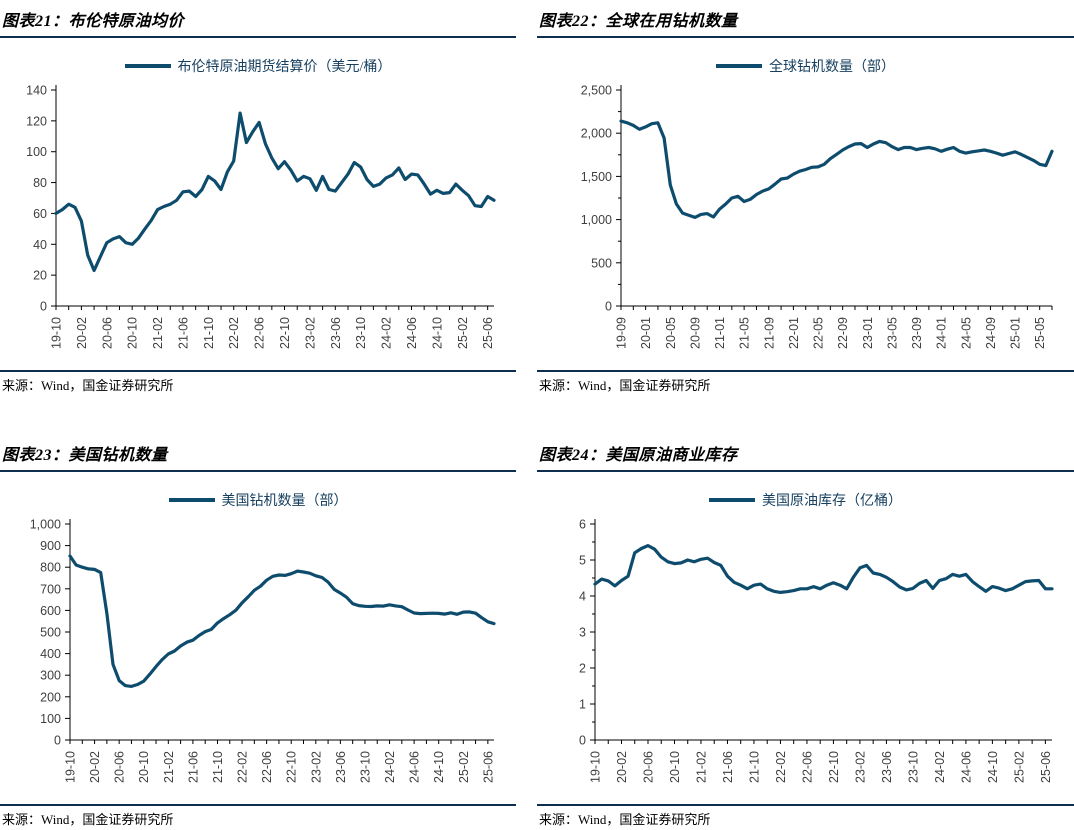 Image resolution: width=1074 pixels, height=830 pixels. I want to click on chart-legend: 美国原油库存（亿桶）, so click(805, 500).